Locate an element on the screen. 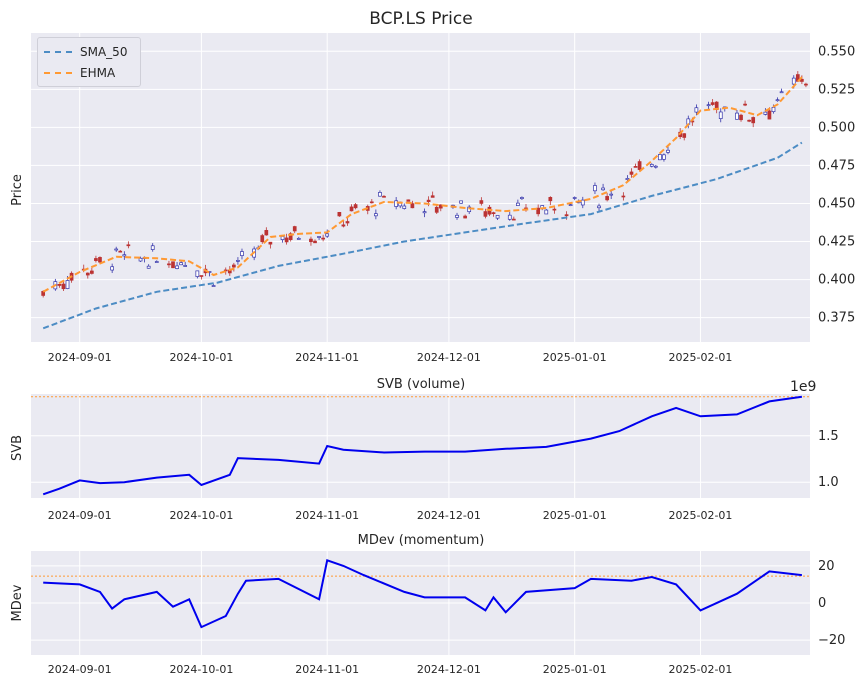 Image resolution: width=861 pixels, height=687 pixels. legend-label-sma-50: SMA_50 is located at coordinates (104, 52).